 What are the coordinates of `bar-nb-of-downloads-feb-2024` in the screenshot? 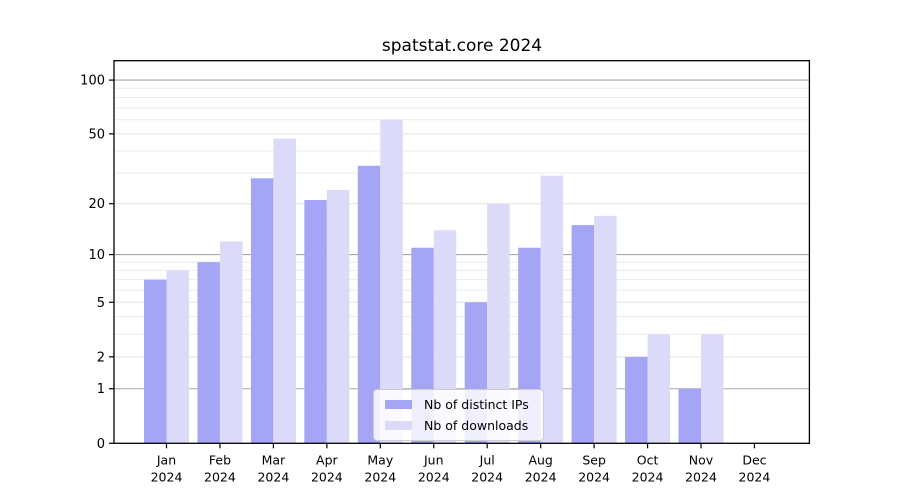 It's located at (231, 342).